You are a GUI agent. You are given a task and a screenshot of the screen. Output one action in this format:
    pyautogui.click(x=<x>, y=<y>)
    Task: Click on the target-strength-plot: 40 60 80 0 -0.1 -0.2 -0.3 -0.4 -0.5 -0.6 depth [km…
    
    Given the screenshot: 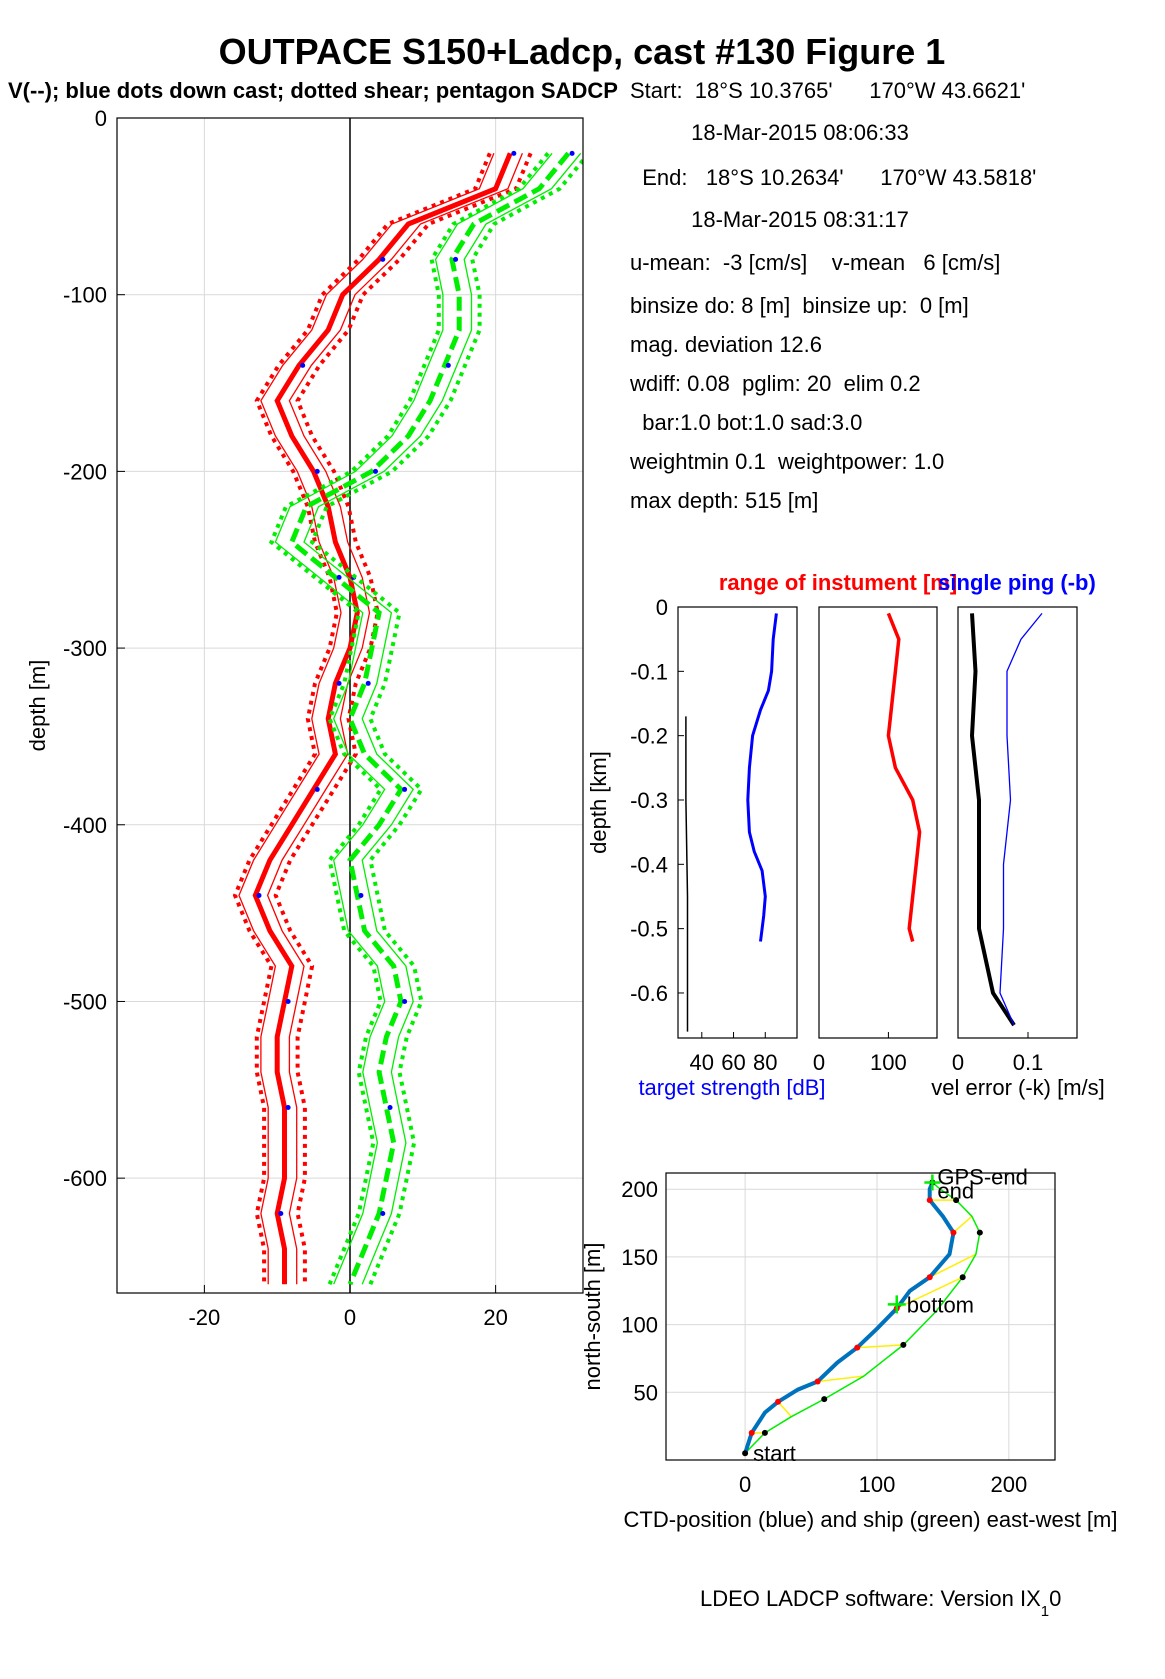 What is the action you would take?
    pyautogui.click(x=845, y=835)
    